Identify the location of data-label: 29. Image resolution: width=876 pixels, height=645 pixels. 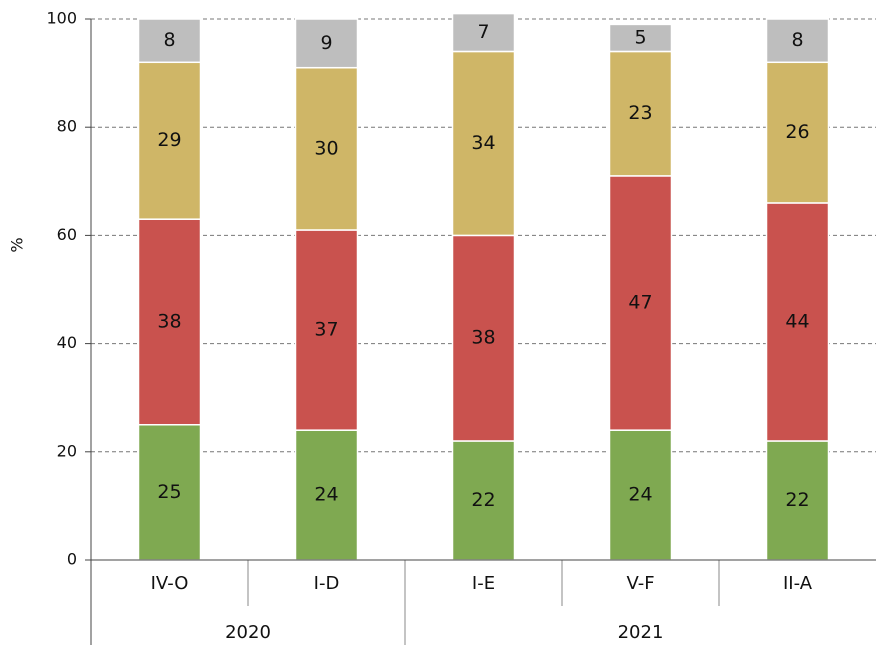
(169, 140).